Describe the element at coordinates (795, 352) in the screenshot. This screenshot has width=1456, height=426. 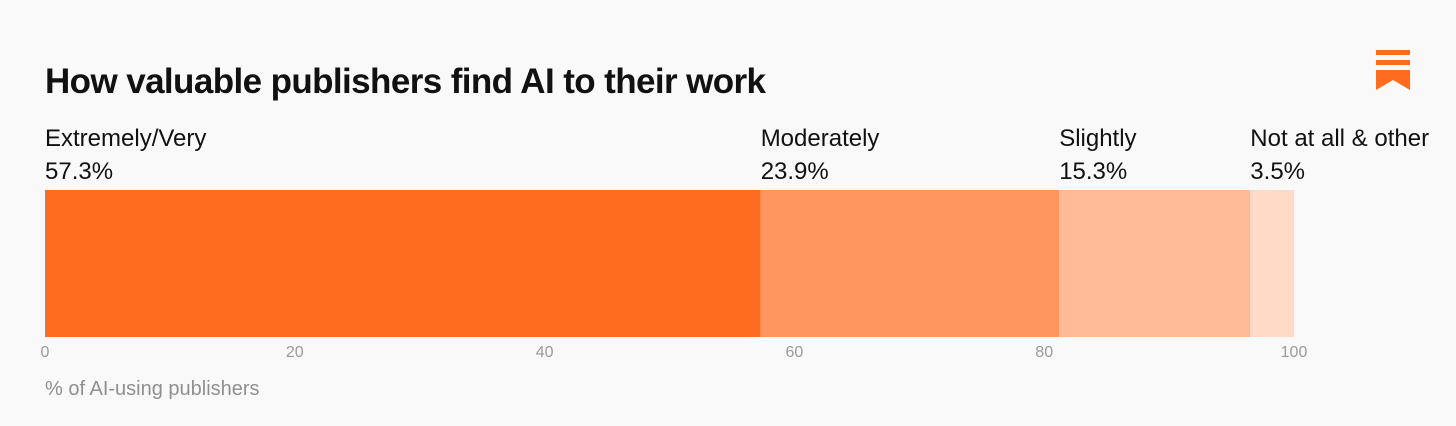
I see `x-tick-label: 60` at that location.